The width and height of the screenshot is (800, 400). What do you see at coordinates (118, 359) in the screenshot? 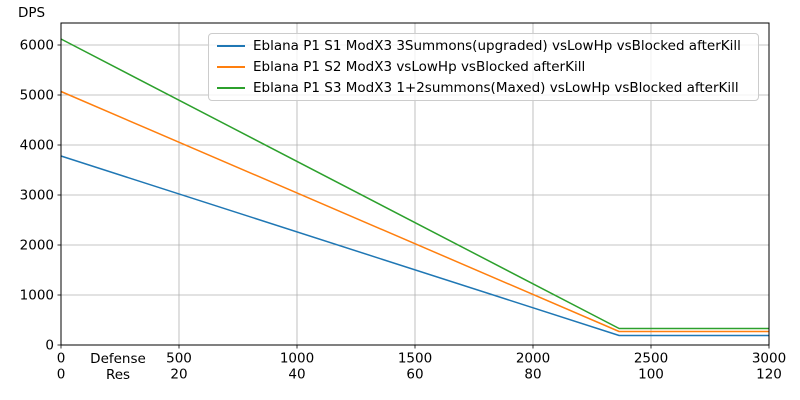
I see `x-axis-title-defense: Defense` at bounding box center [118, 359].